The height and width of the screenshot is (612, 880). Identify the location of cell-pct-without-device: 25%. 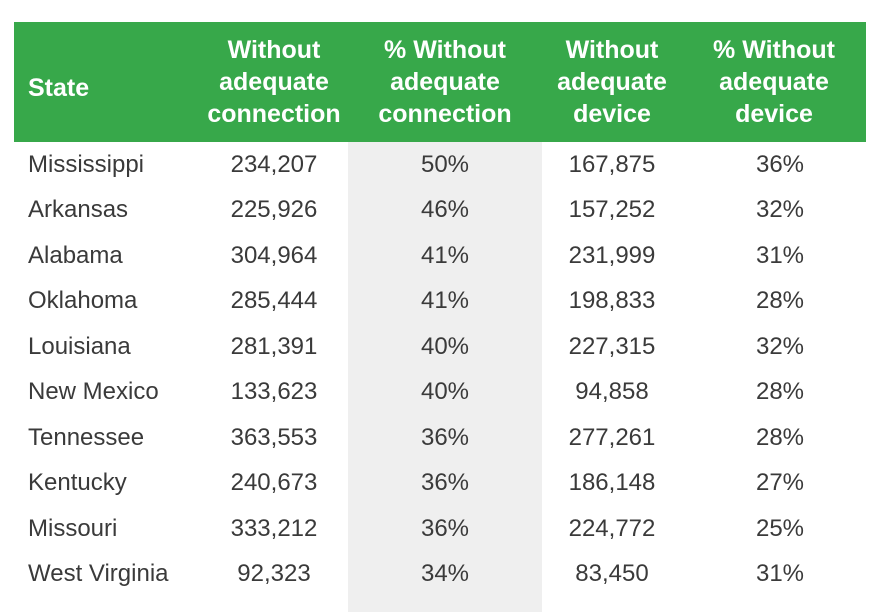
(780, 528).